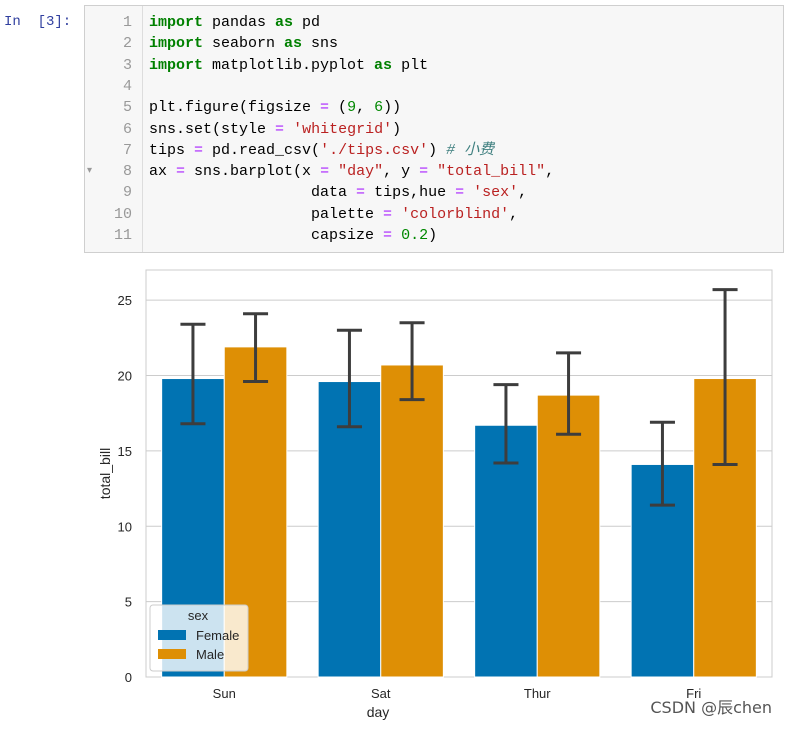 This screenshot has height=731, width=786. I want to click on code-text: sns.set(style = 'whitegrid'), so click(275, 129).